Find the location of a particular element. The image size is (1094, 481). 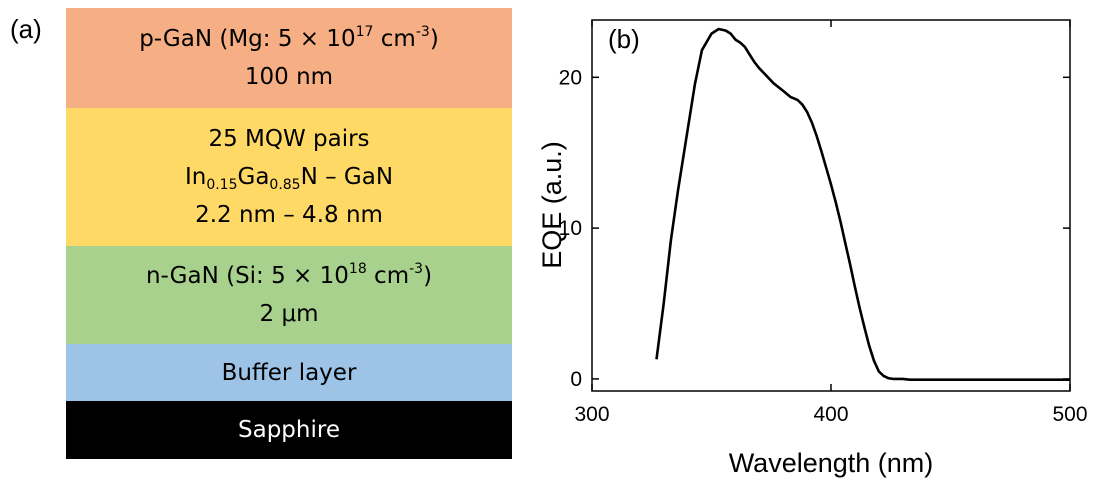

x-tick-label-500: 500 is located at coordinates (1069, 414).